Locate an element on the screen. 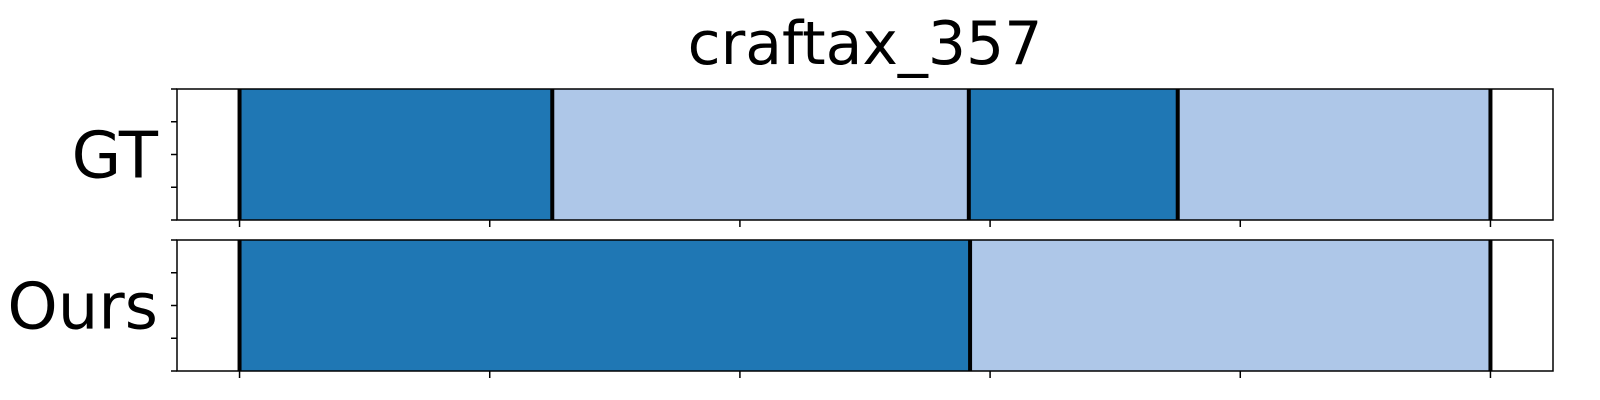 This screenshot has width=1600, height=400. chart-title: craftax_357 is located at coordinates (865, 44).